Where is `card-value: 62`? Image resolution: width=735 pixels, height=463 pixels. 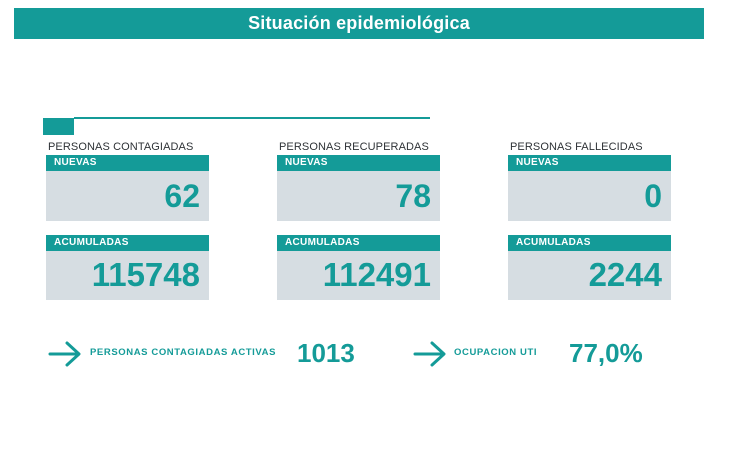 card-value: 62 is located at coordinates (182, 196).